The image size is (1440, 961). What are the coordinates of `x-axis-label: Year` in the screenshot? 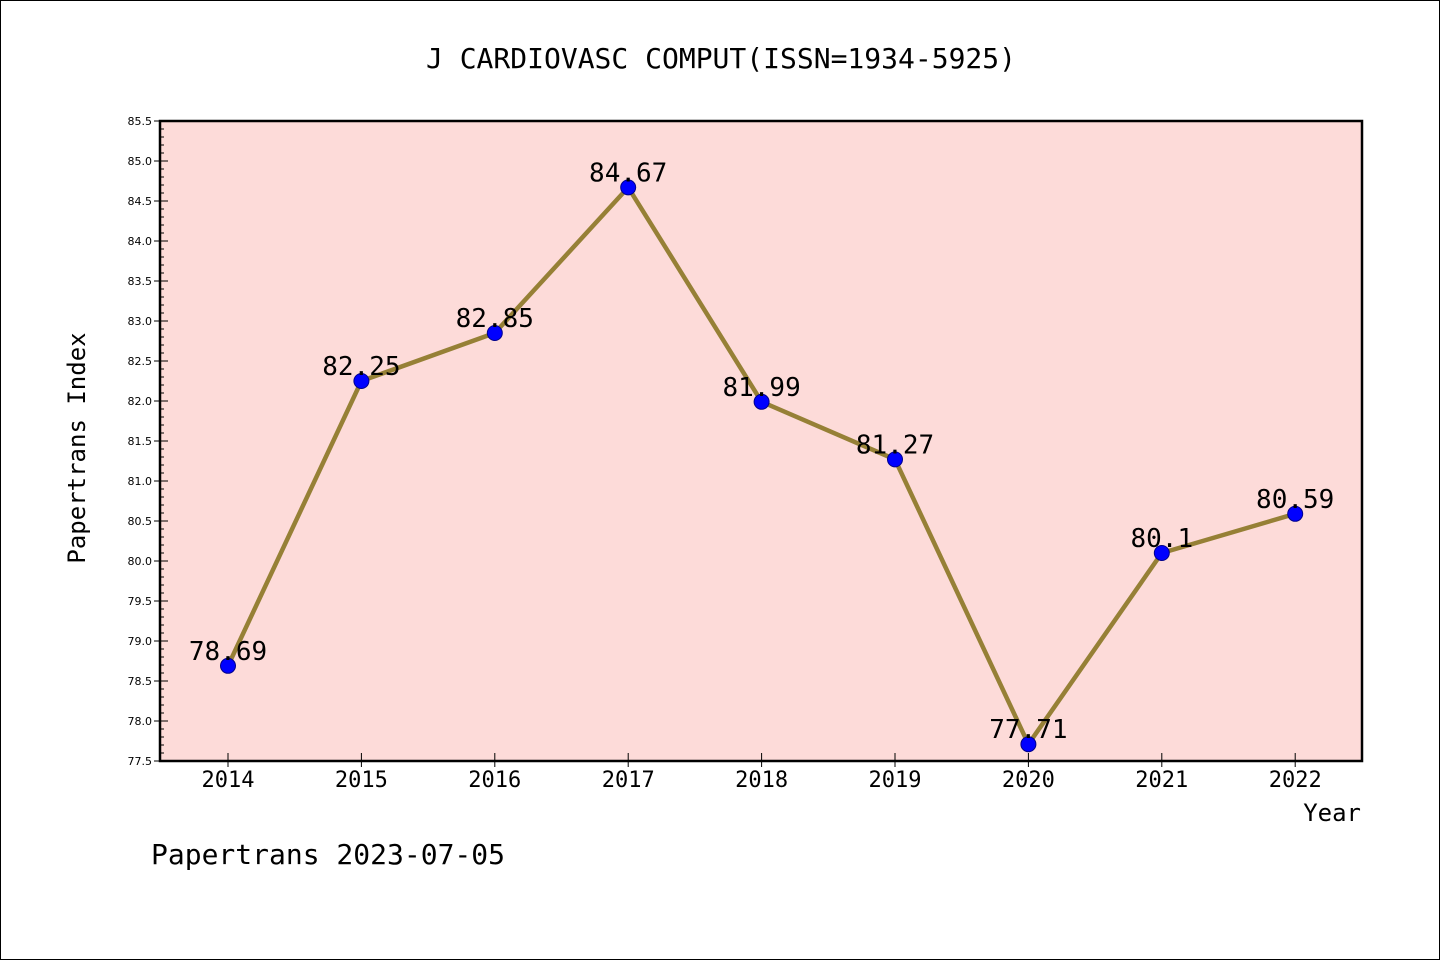 It's located at (1332, 813).